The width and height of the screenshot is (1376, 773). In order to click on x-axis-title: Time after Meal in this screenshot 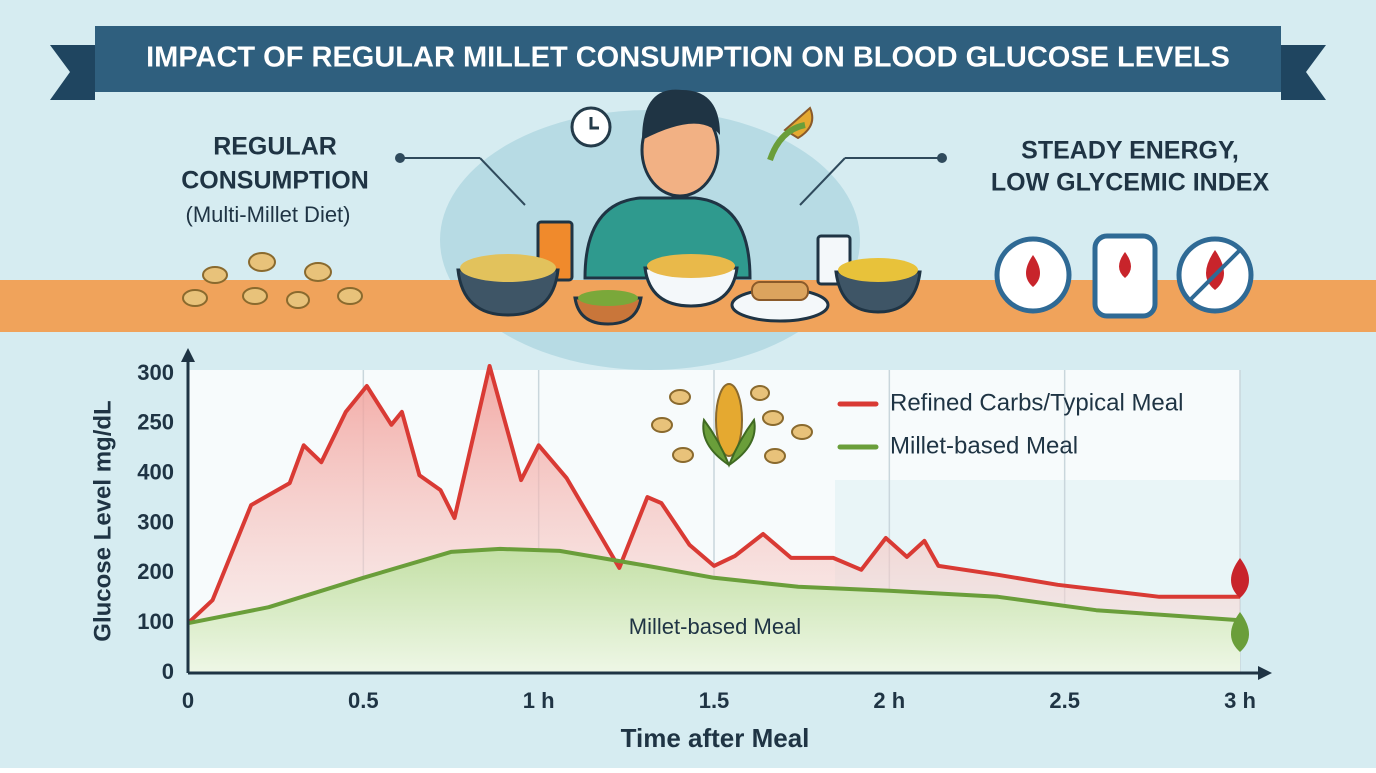, I will do `click(715, 738)`.